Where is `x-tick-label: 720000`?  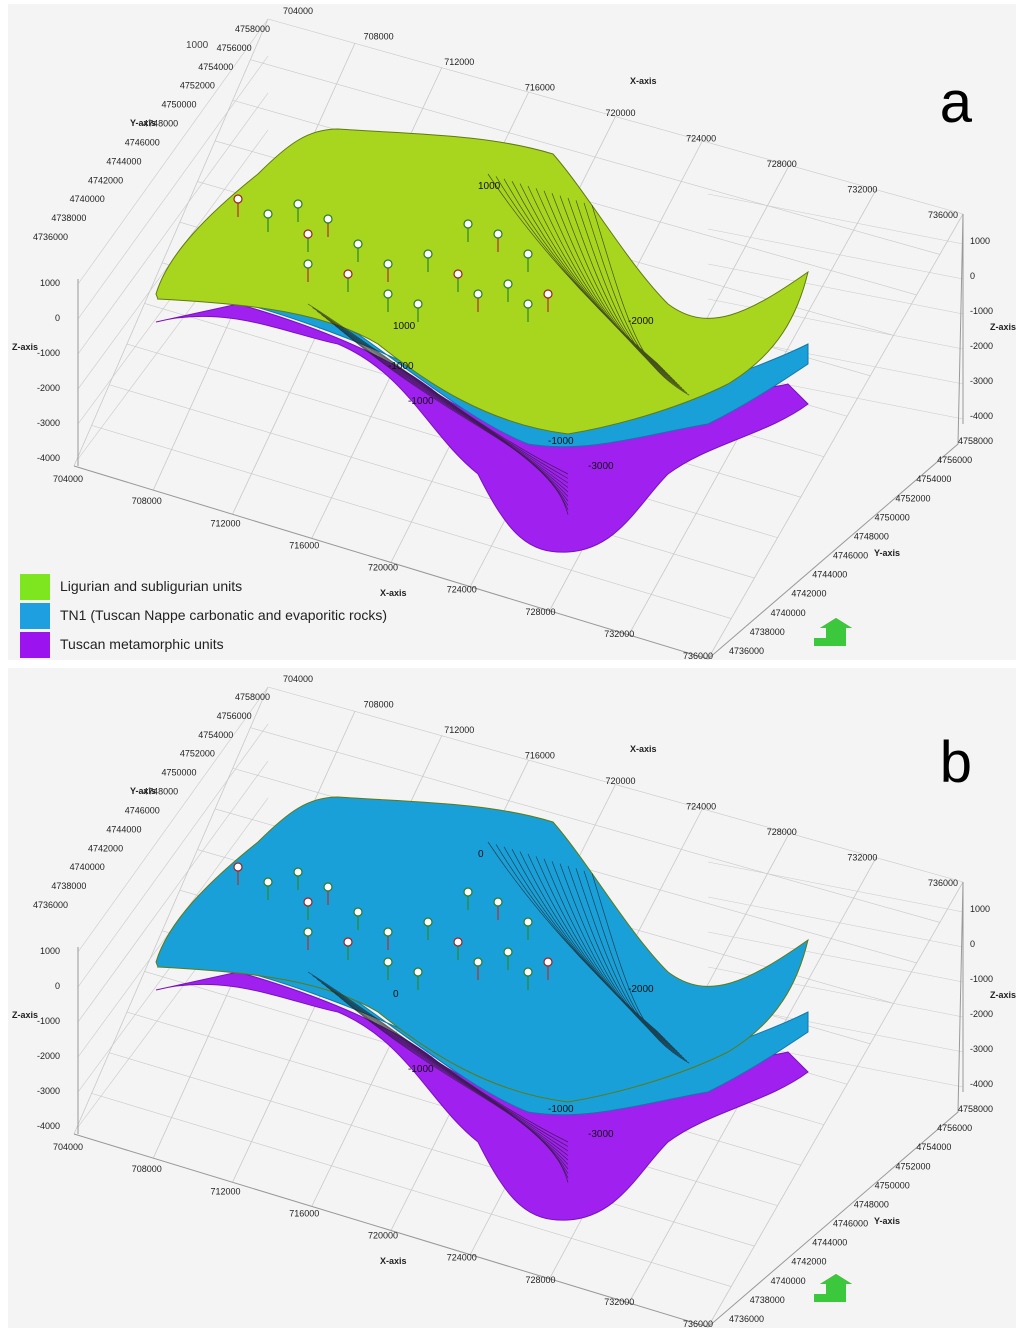 x-tick-label: 720000 is located at coordinates (383, 1236).